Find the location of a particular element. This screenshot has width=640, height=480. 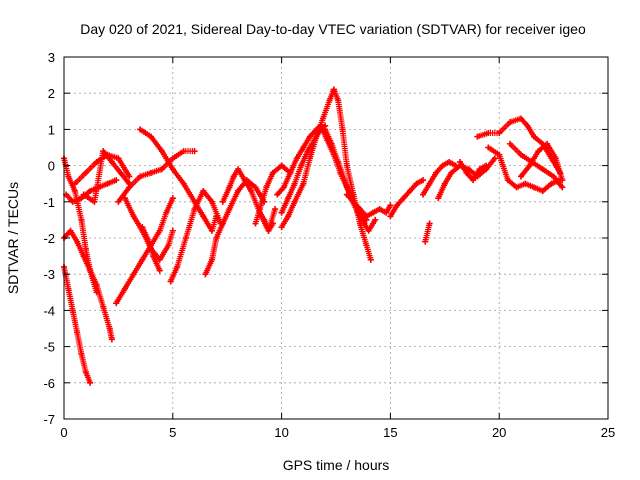

y-tick-label: -4 is located at coordinates (49, 310).